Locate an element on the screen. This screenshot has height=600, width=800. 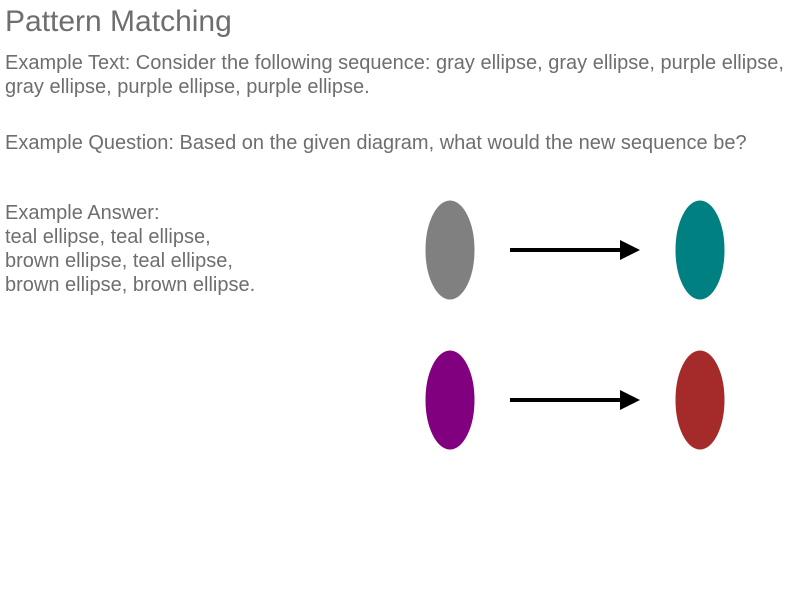
answer-line-1: teal ellipse, teal ellipse, is located at coordinates (108, 237).